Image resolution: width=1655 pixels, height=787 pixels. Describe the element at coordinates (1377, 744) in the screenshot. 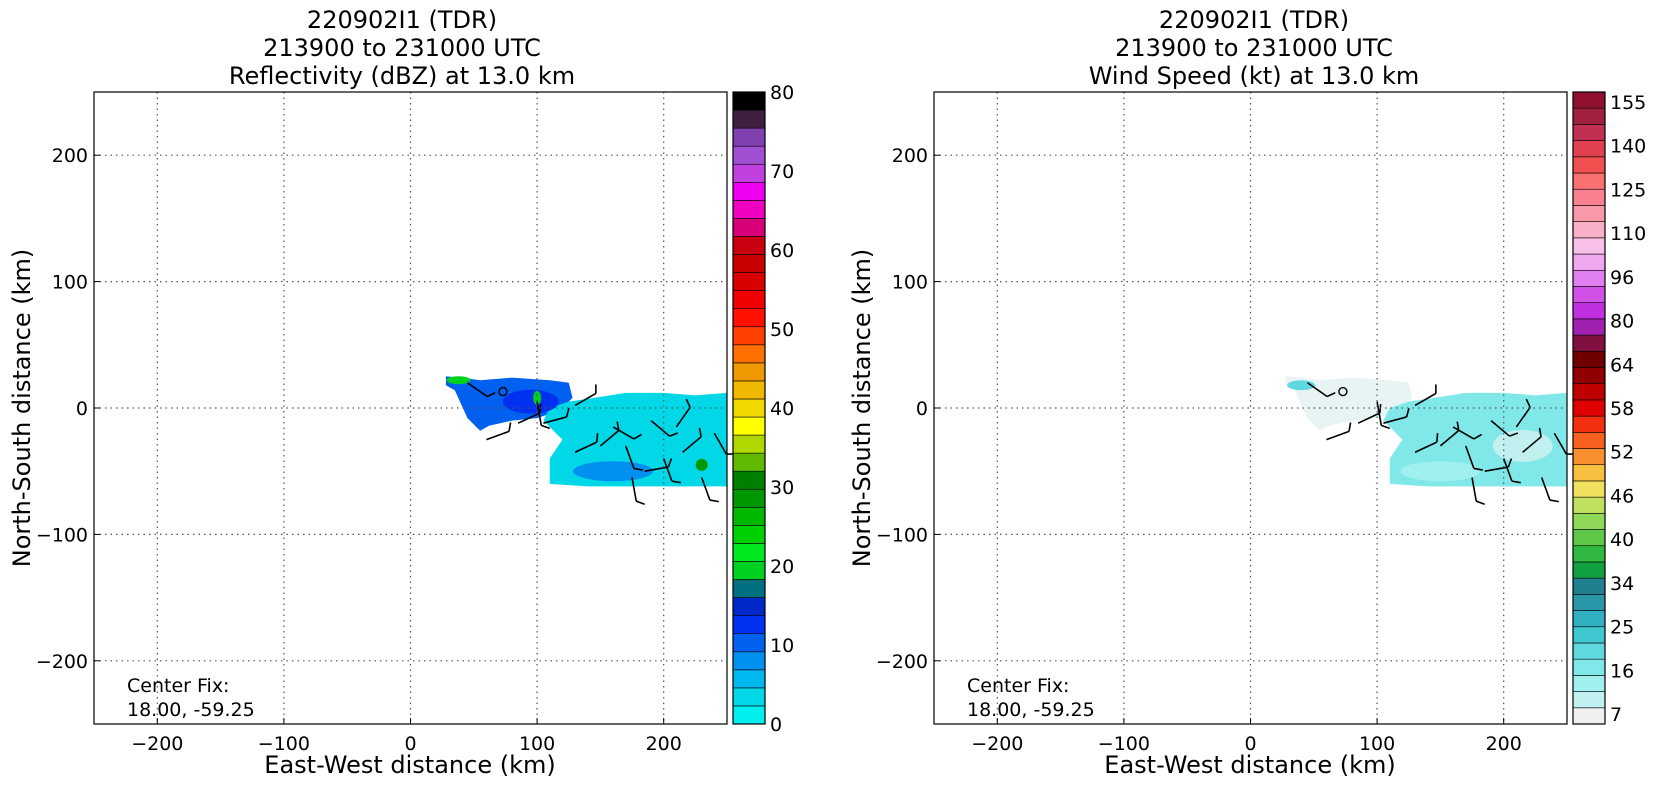

I see `right-xtick-label: 100` at that location.